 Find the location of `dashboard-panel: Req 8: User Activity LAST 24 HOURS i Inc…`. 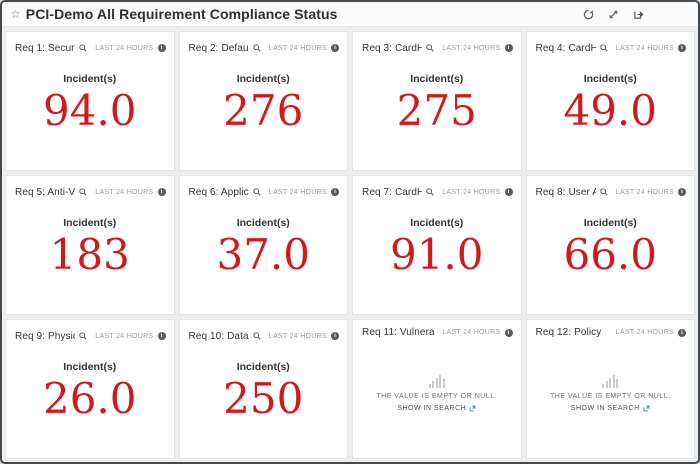

dashboard-panel: Req 8: User Activity LAST 24 HOURS i Inc… is located at coordinates (610, 245).